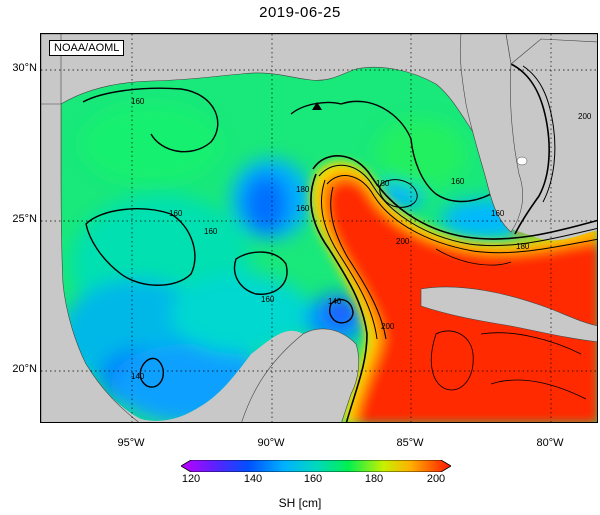  Describe the element at coordinates (300, 12) in the screenshot. I see `map-title: 2019-06-25` at that location.